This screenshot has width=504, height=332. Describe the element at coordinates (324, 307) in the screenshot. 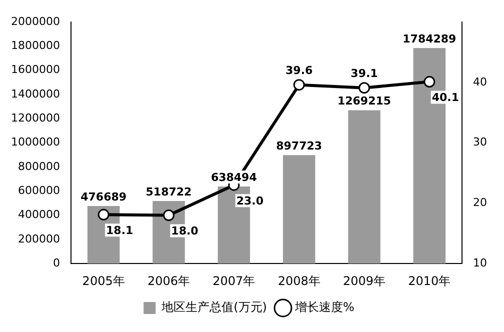

I see `legend-label: 增长速度%` at that location.